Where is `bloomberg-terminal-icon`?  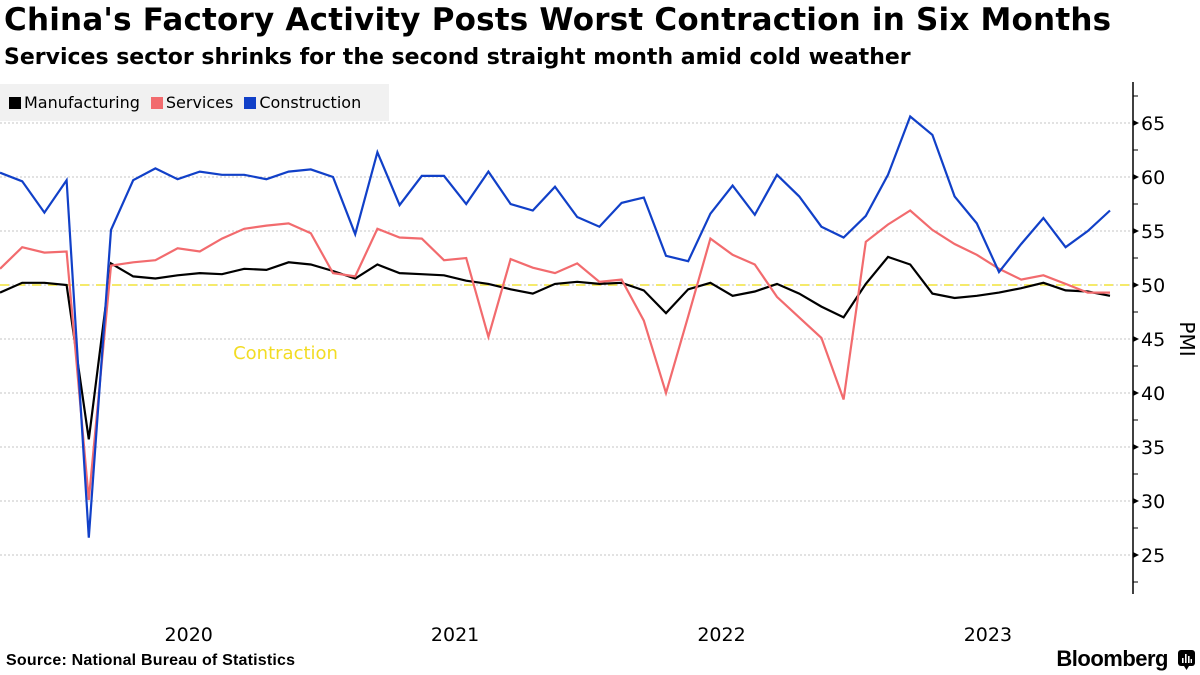 bloomberg-terminal-icon is located at coordinates (1186, 660).